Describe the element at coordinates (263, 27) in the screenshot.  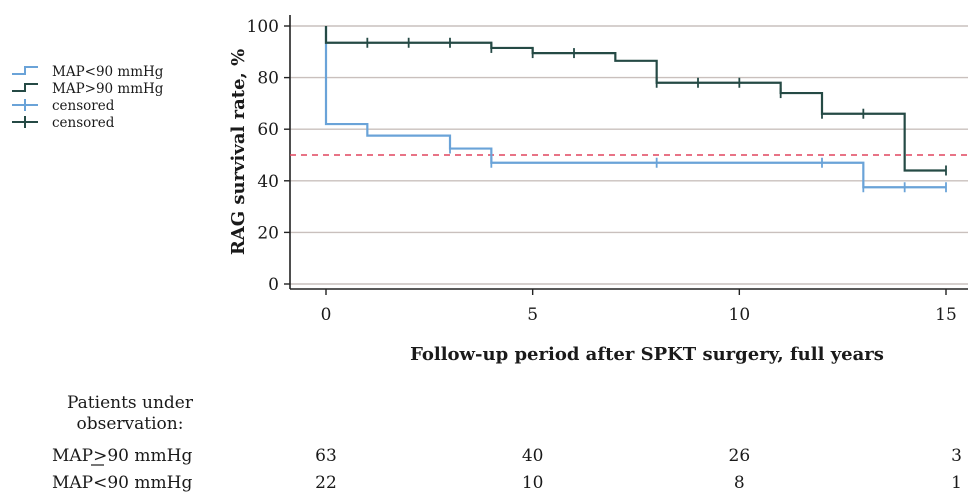
I see `y-tick-label: 100` at that location.